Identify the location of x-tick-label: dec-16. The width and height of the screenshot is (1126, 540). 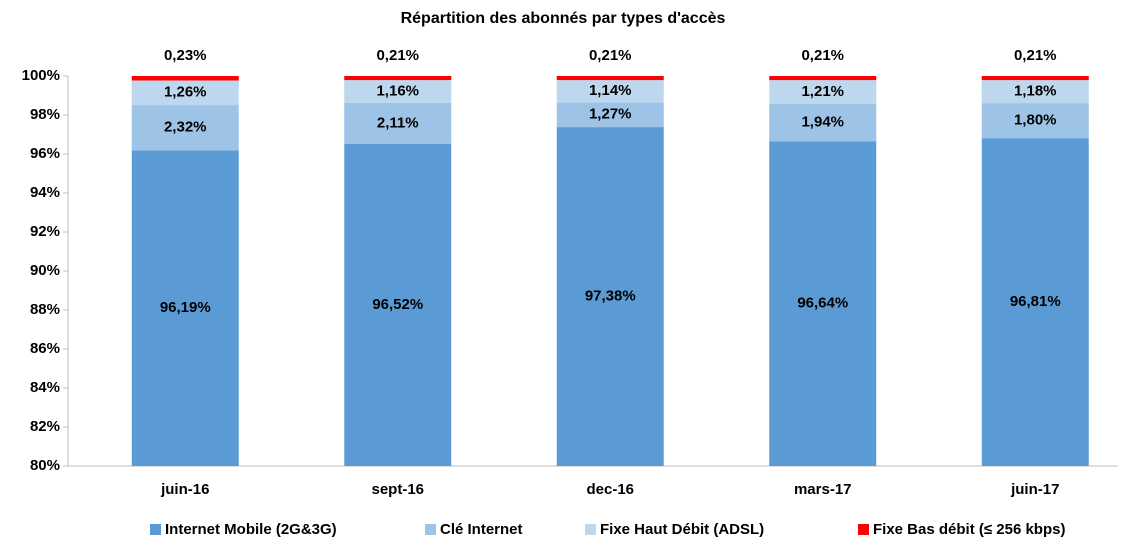
(610, 489).